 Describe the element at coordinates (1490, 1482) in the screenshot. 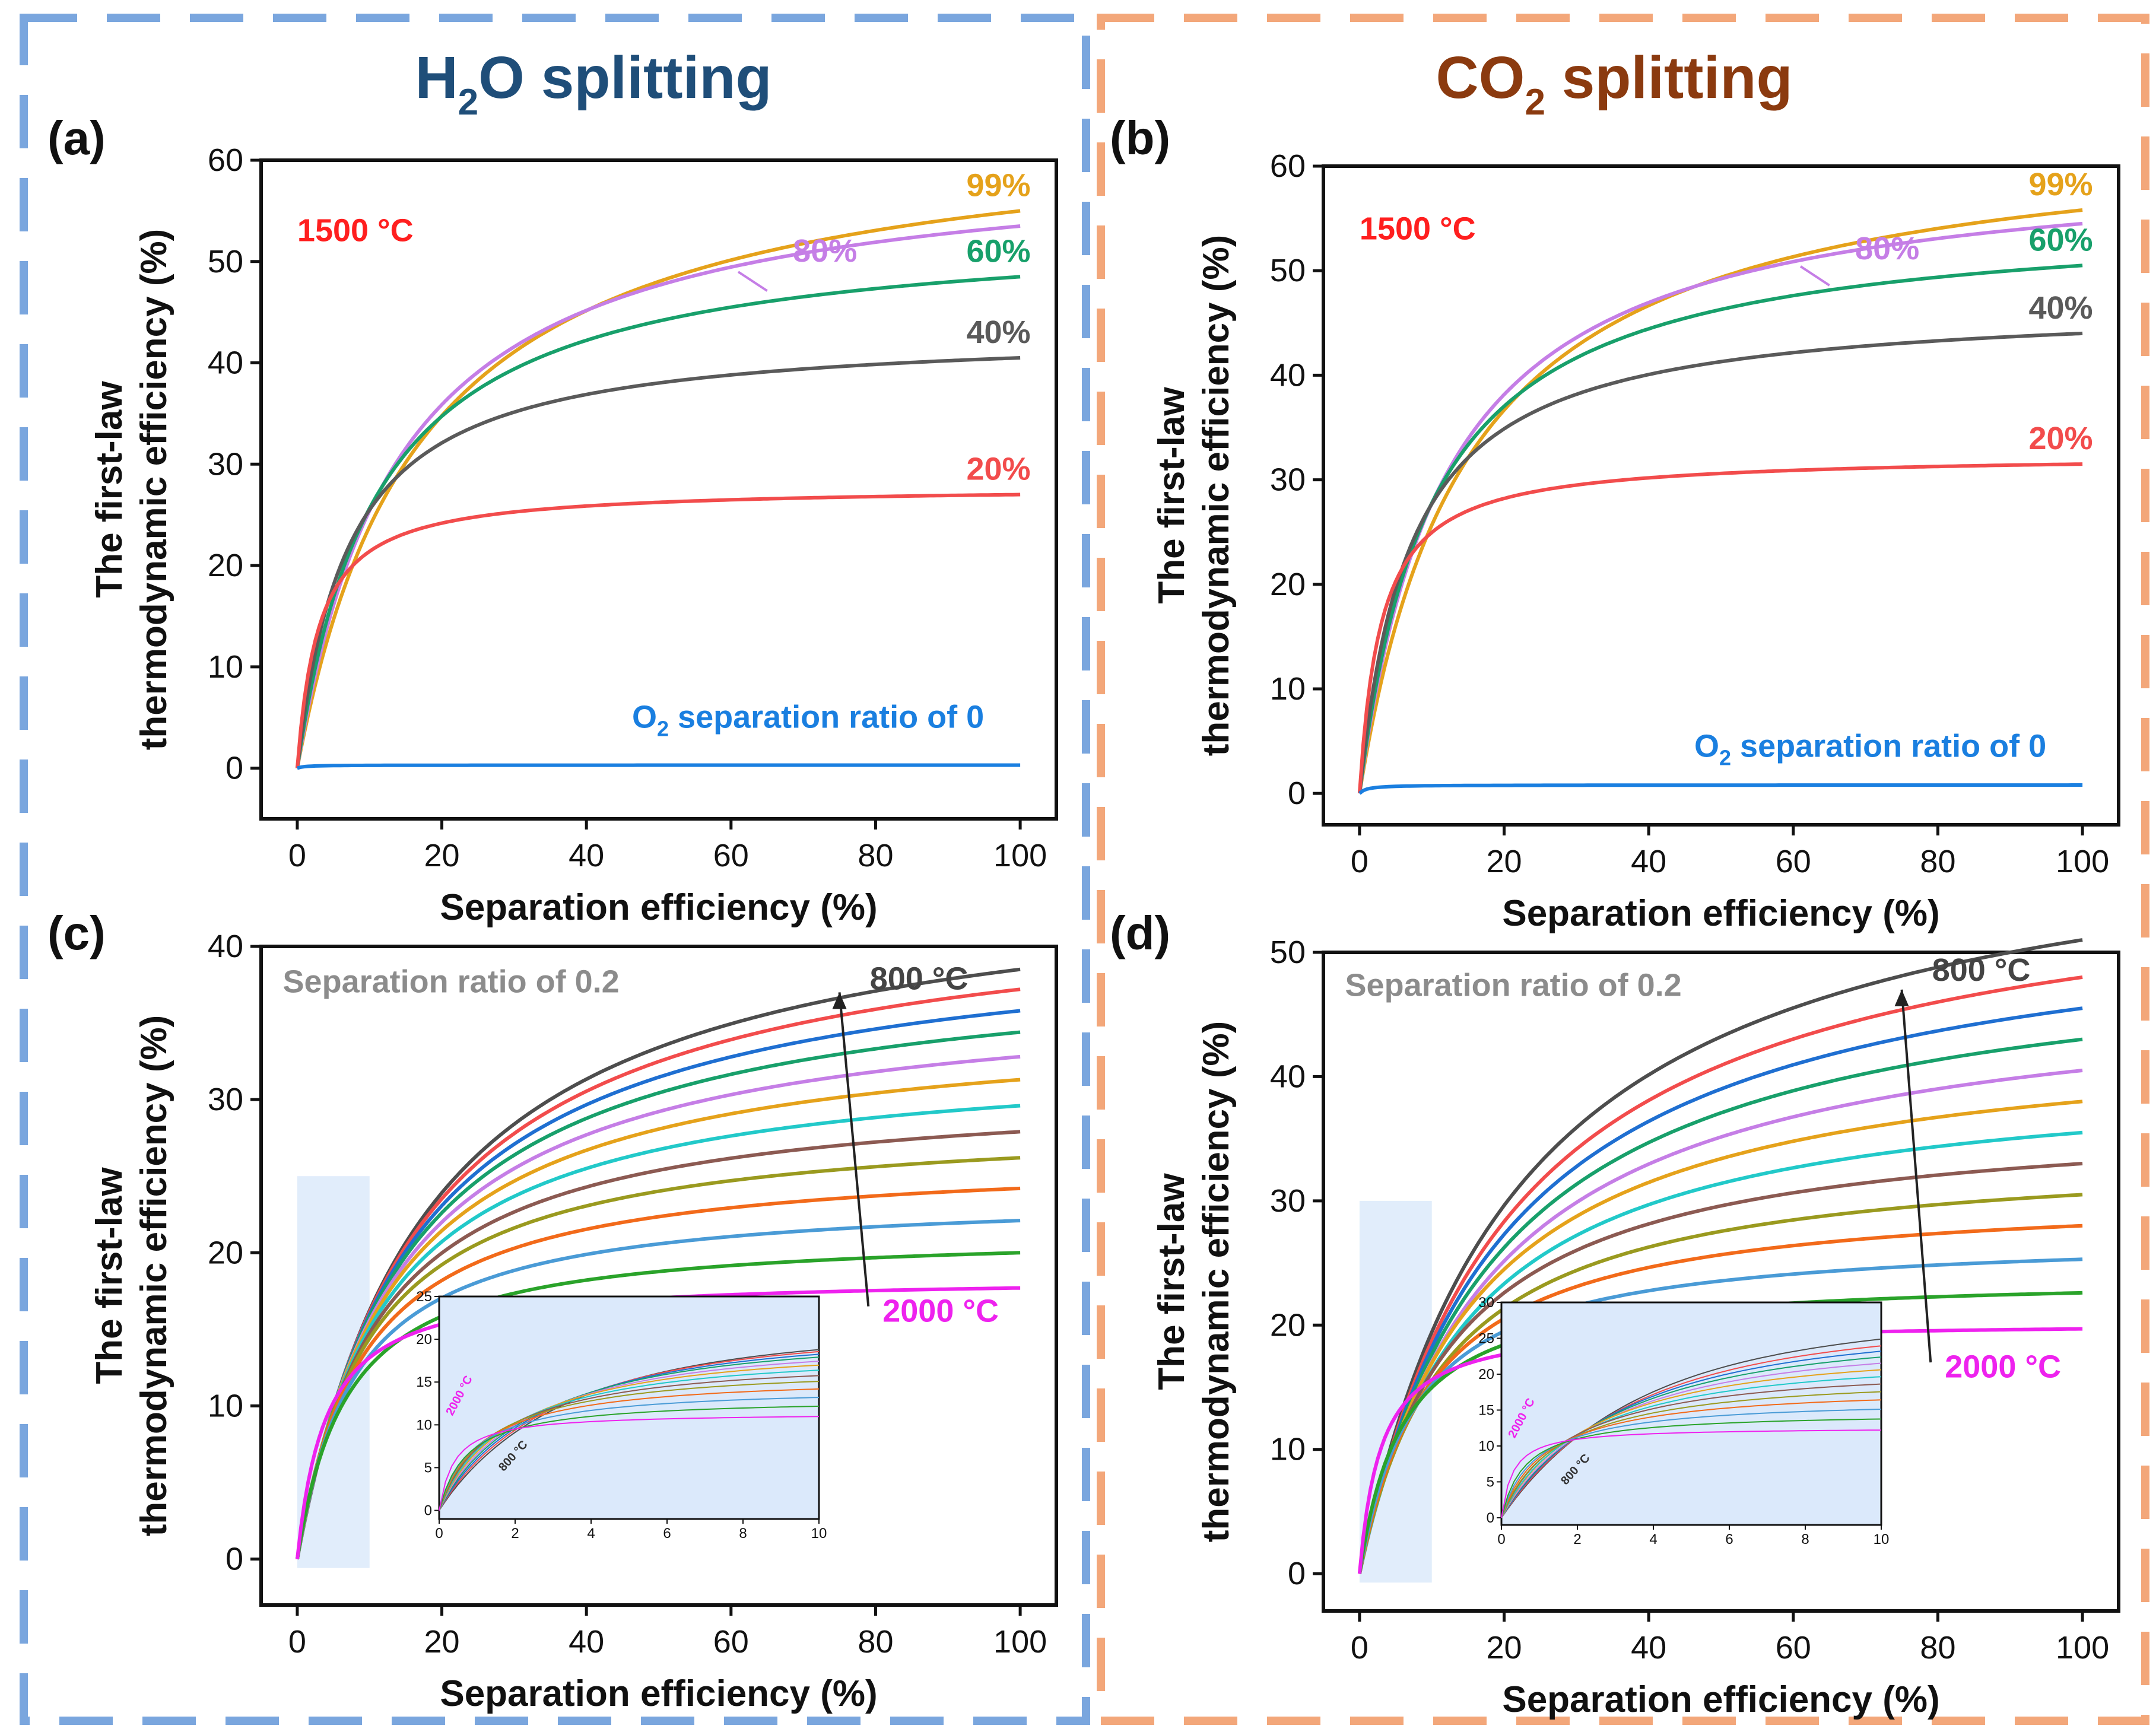

I see `inset-y-tick-label: 5` at that location.